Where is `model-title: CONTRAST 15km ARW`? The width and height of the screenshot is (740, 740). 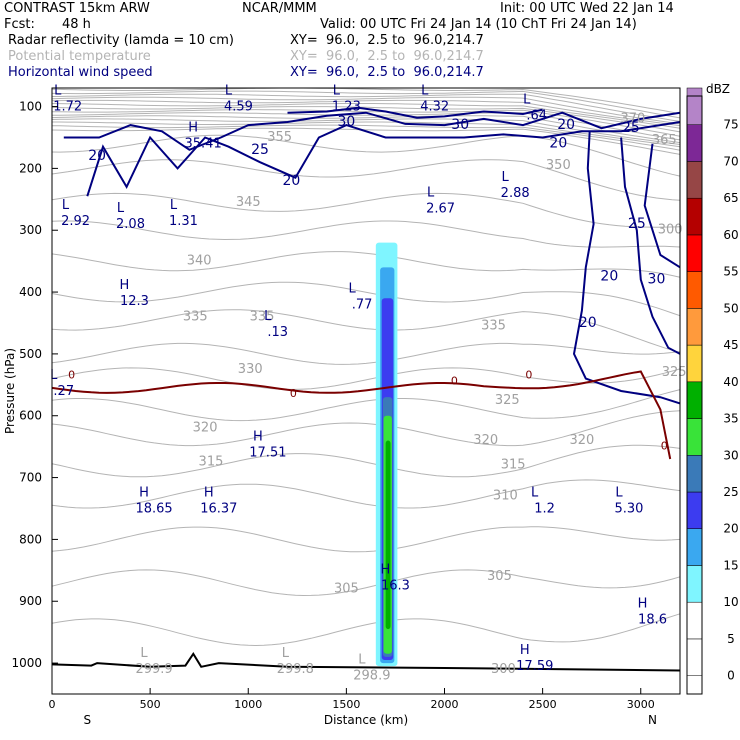
model-title: CONTRAST 15km ARW is located at coordinates (77, 8).